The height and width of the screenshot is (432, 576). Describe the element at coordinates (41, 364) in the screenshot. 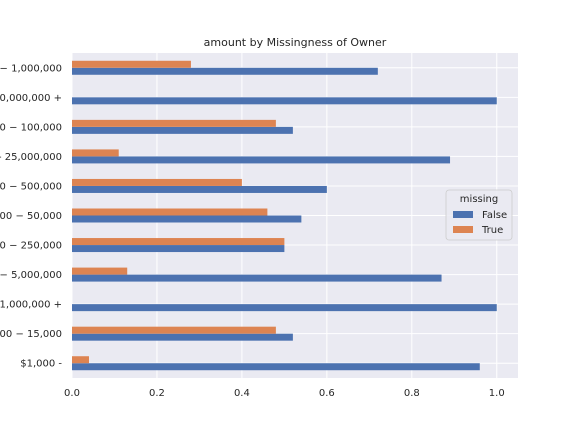

I see `y-tick-label: $1,000 -` at that location.